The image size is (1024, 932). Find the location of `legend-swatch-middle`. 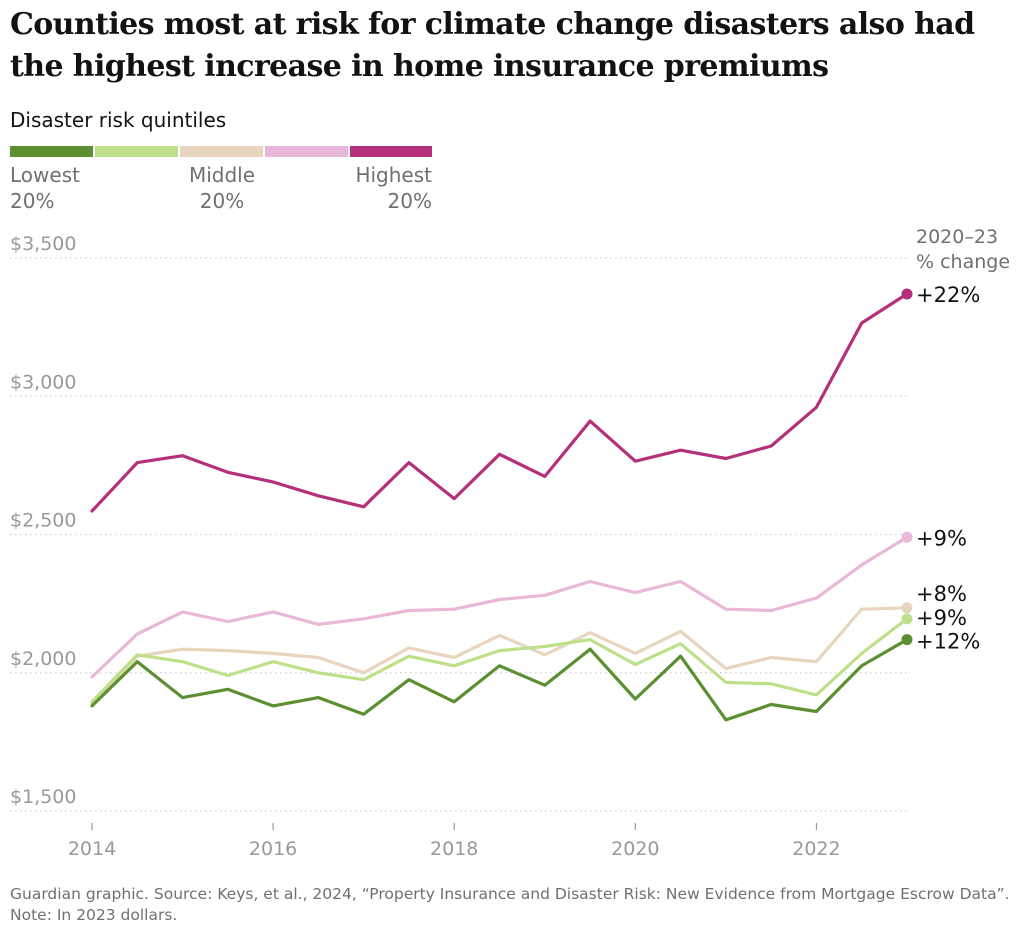

legend-swatch-middle is located at coordinates (221, 151).